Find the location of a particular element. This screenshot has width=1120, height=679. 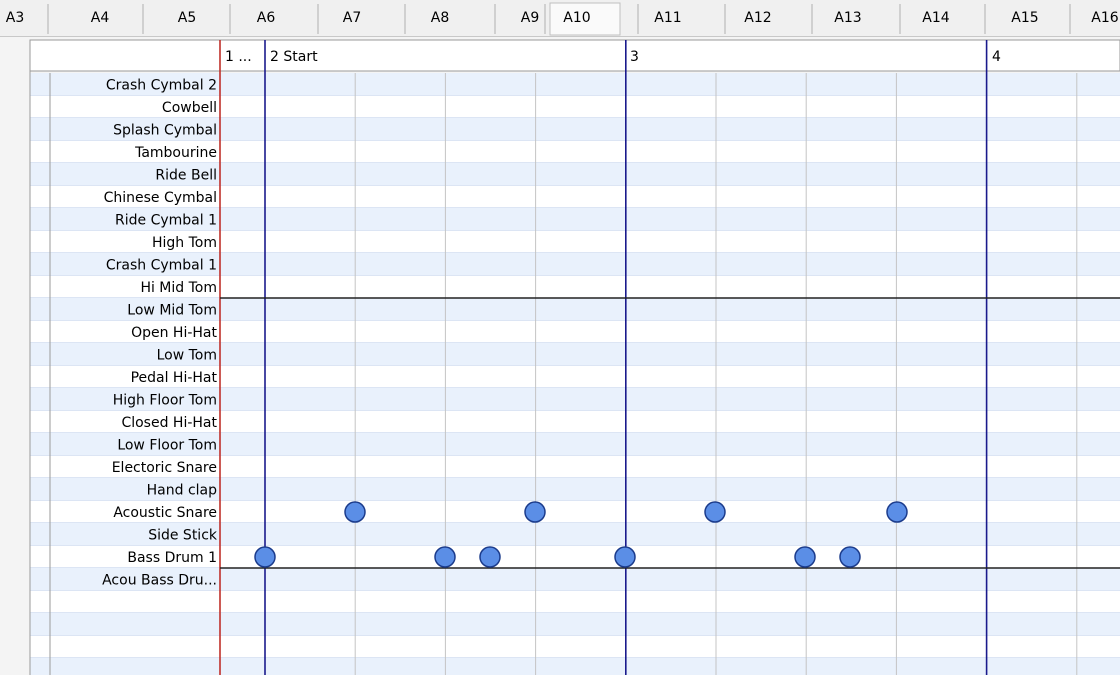

instrument-label: Closed Hi-Hat is located at coordinates (169, 423).